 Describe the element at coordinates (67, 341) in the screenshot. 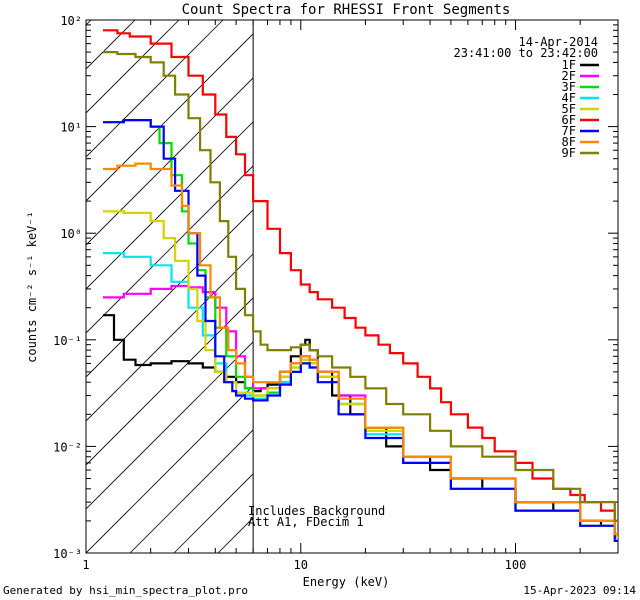

I see `y-tick-label: 10⁻¹` at that location.